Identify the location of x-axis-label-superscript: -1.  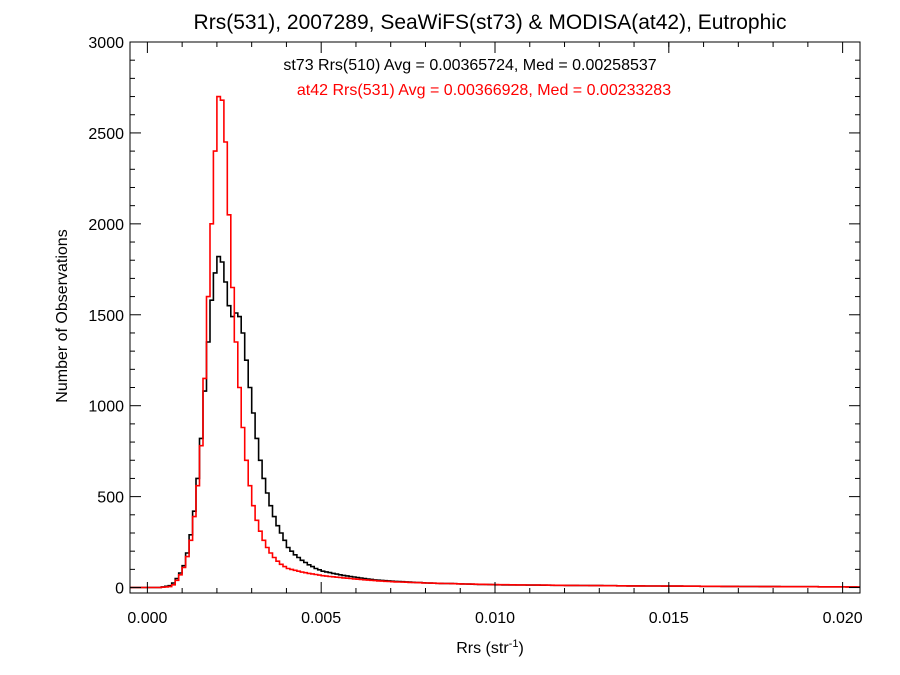
(514, 644).